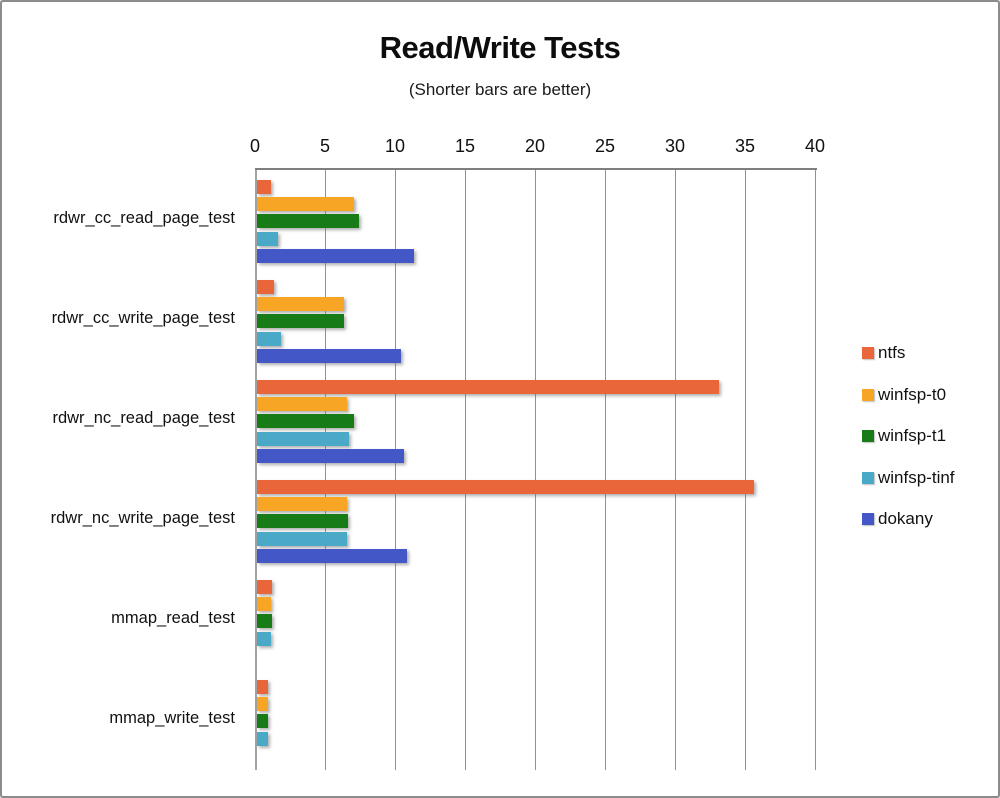 The image size is (1000, 798). Describe the element at coordinates (330, 455) in the screenshot. I see `bar-dokany-rdwr_nc_read_page_test` at that location.